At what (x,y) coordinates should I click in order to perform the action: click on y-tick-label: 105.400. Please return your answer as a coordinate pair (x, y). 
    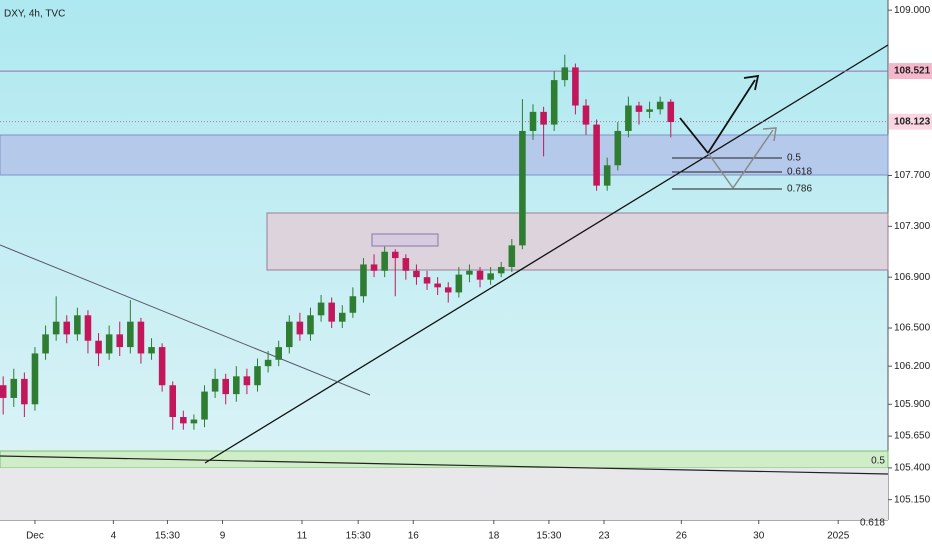
    Looking at the image, I should click on (912, 468).